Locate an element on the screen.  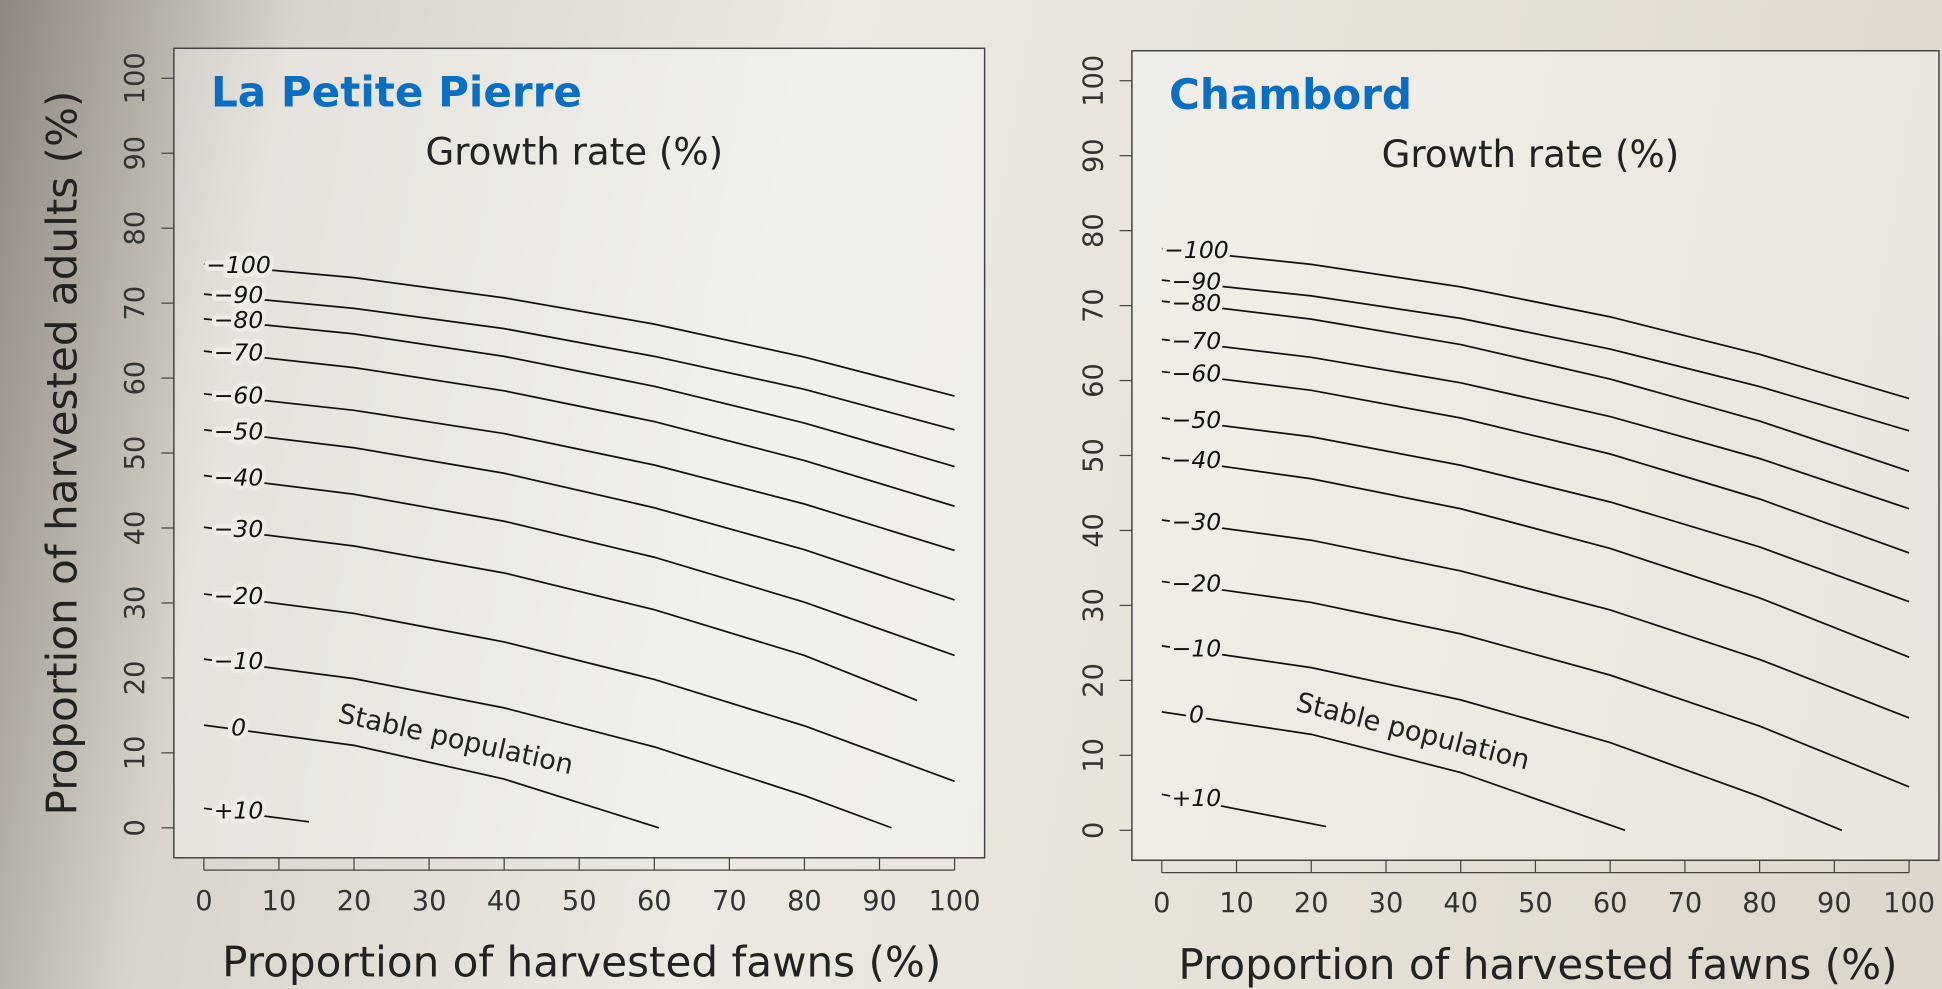
y-tick-label: 100 is located at coordinates (1093, 81).